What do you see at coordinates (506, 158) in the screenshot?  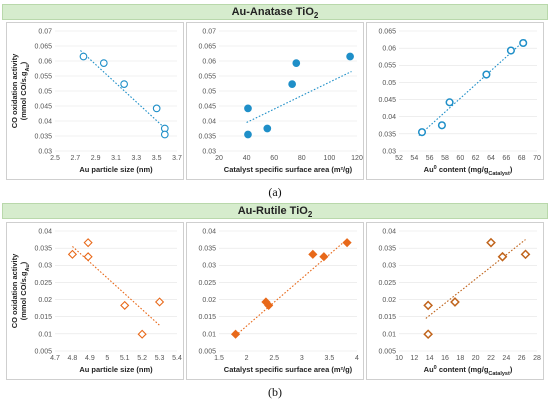 I see `x-tick-label: 66` at bounding box center [506, 158].